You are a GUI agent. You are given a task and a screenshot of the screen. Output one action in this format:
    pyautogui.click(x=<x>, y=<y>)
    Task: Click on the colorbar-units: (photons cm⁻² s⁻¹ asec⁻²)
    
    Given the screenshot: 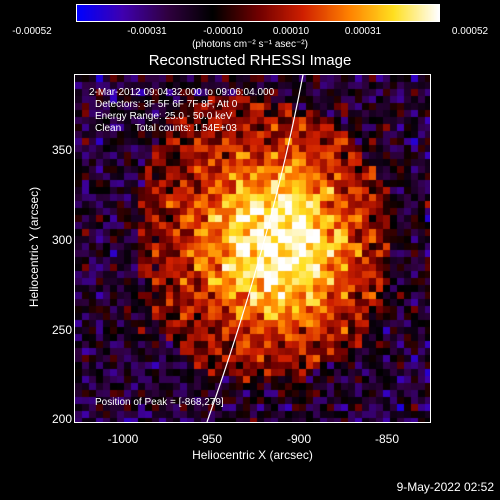 What is the action you would take?
    pyautogui.click(x=250, y=44)
    